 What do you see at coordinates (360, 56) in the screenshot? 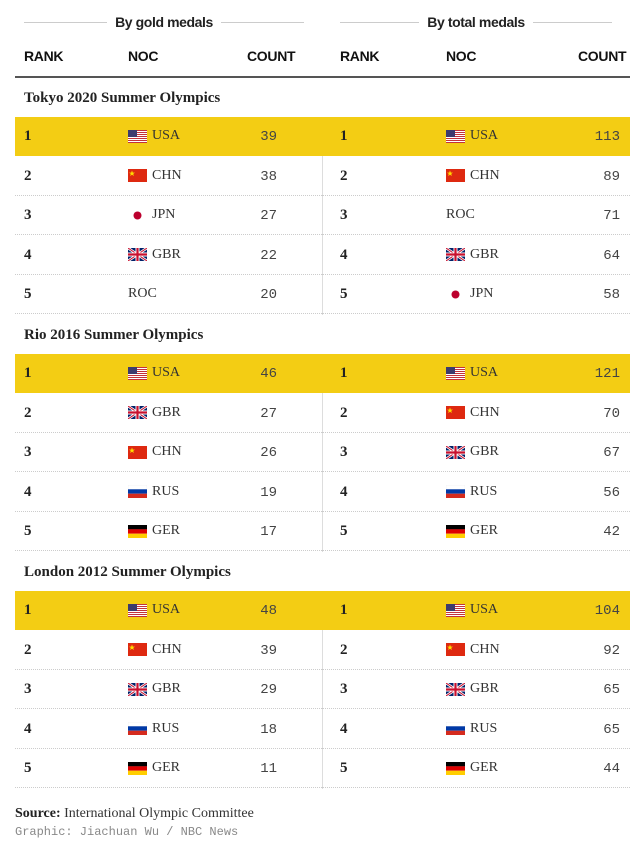
I see `col-header-rank: RANK` at bounding box center [360, 56].